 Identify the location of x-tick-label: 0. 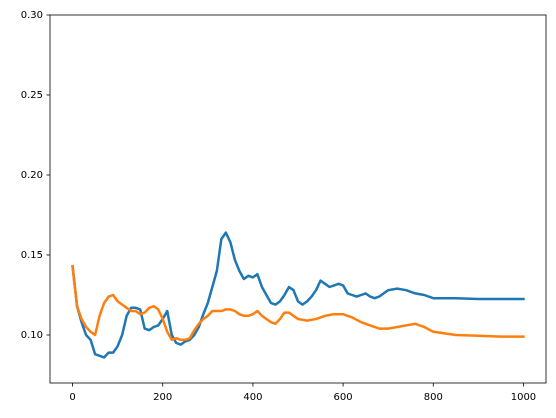
(72, 397).